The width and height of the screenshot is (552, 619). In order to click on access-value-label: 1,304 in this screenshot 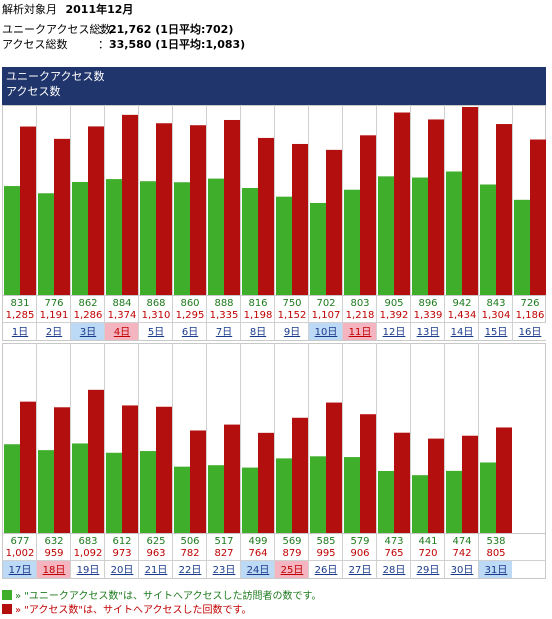, I will do `click(496, 315)`.